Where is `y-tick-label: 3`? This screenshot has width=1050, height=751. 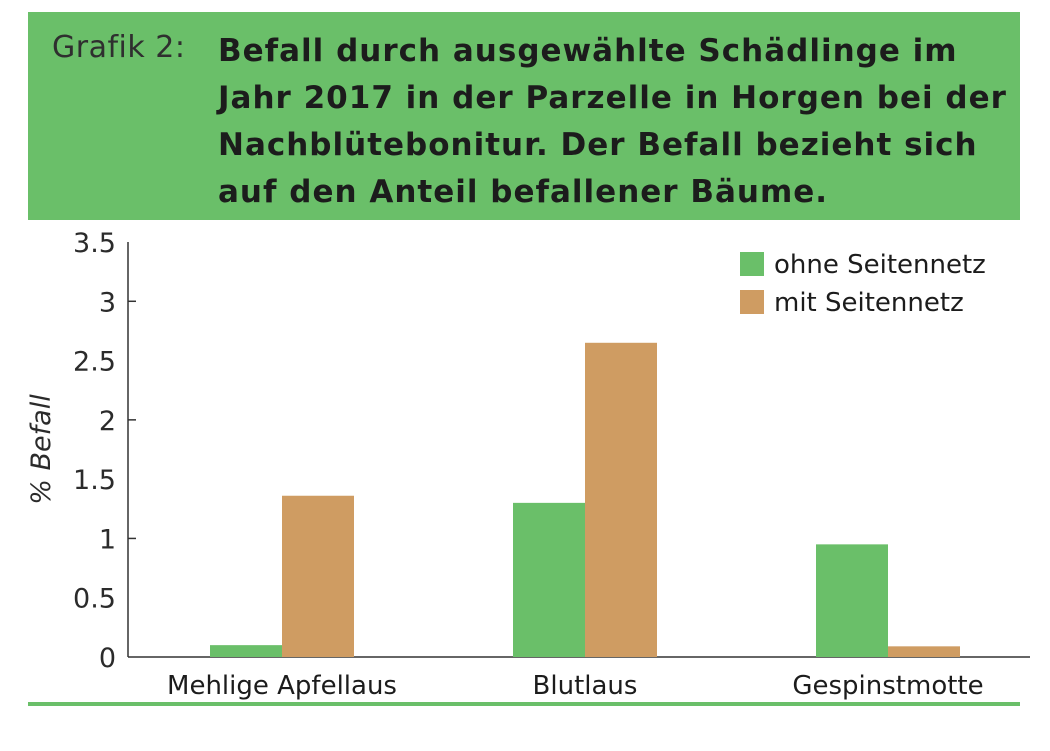
y-tick-label: 3 is located at coordinates (107, 302).